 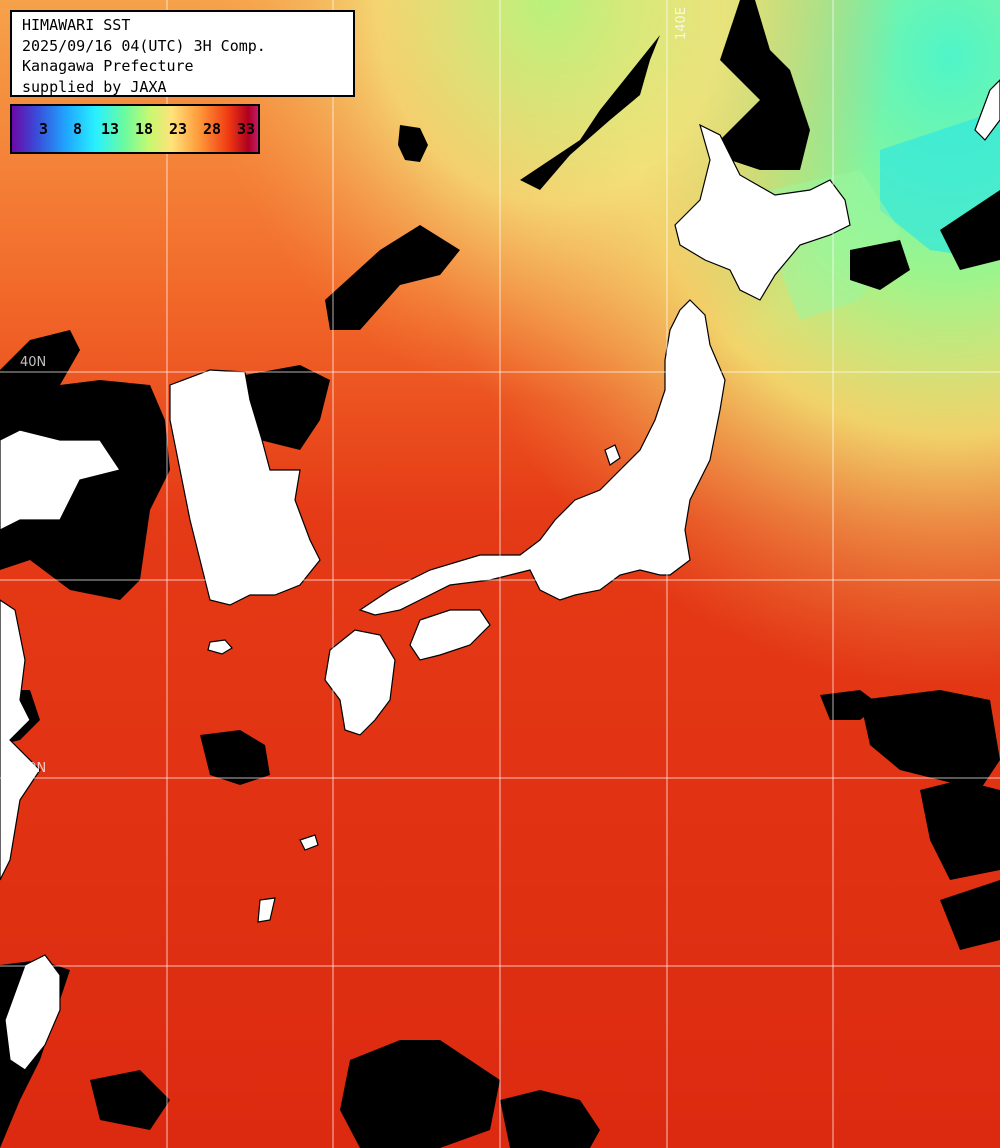 I want to click on legend-label: 3, so click(x=44, y=129).